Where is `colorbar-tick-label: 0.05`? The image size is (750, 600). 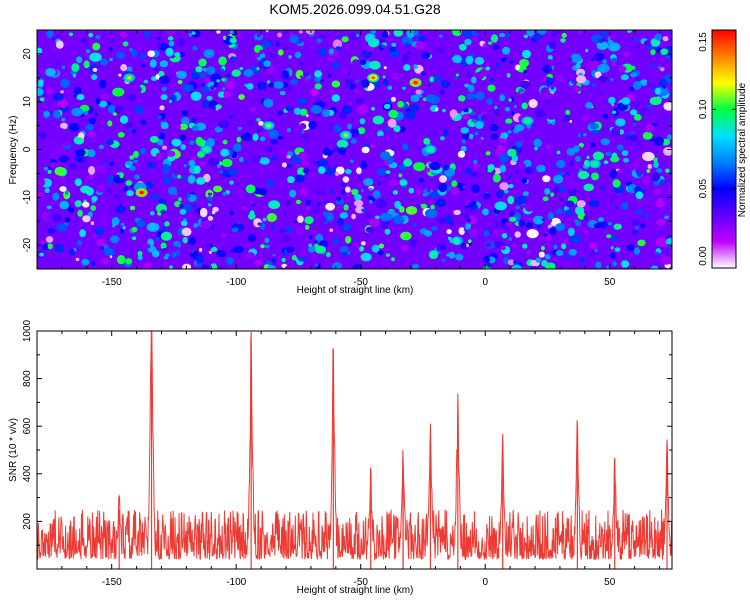
colorbar-tick-label: 0.05 is located at coordinates (703, 188).